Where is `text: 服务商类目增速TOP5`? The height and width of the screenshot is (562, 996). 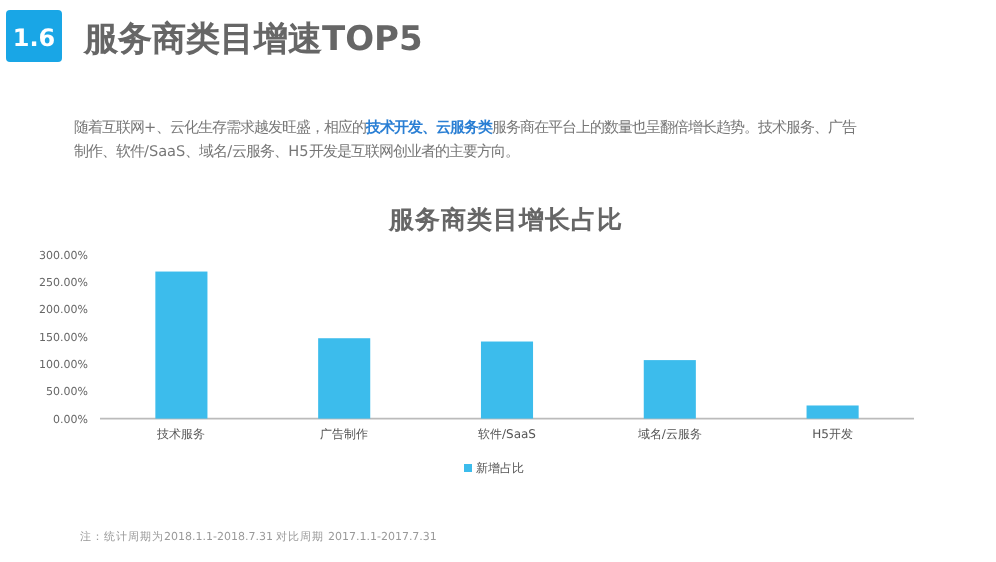 text: 服务商类目增速TOP5 is located at coordinates (252, 40).